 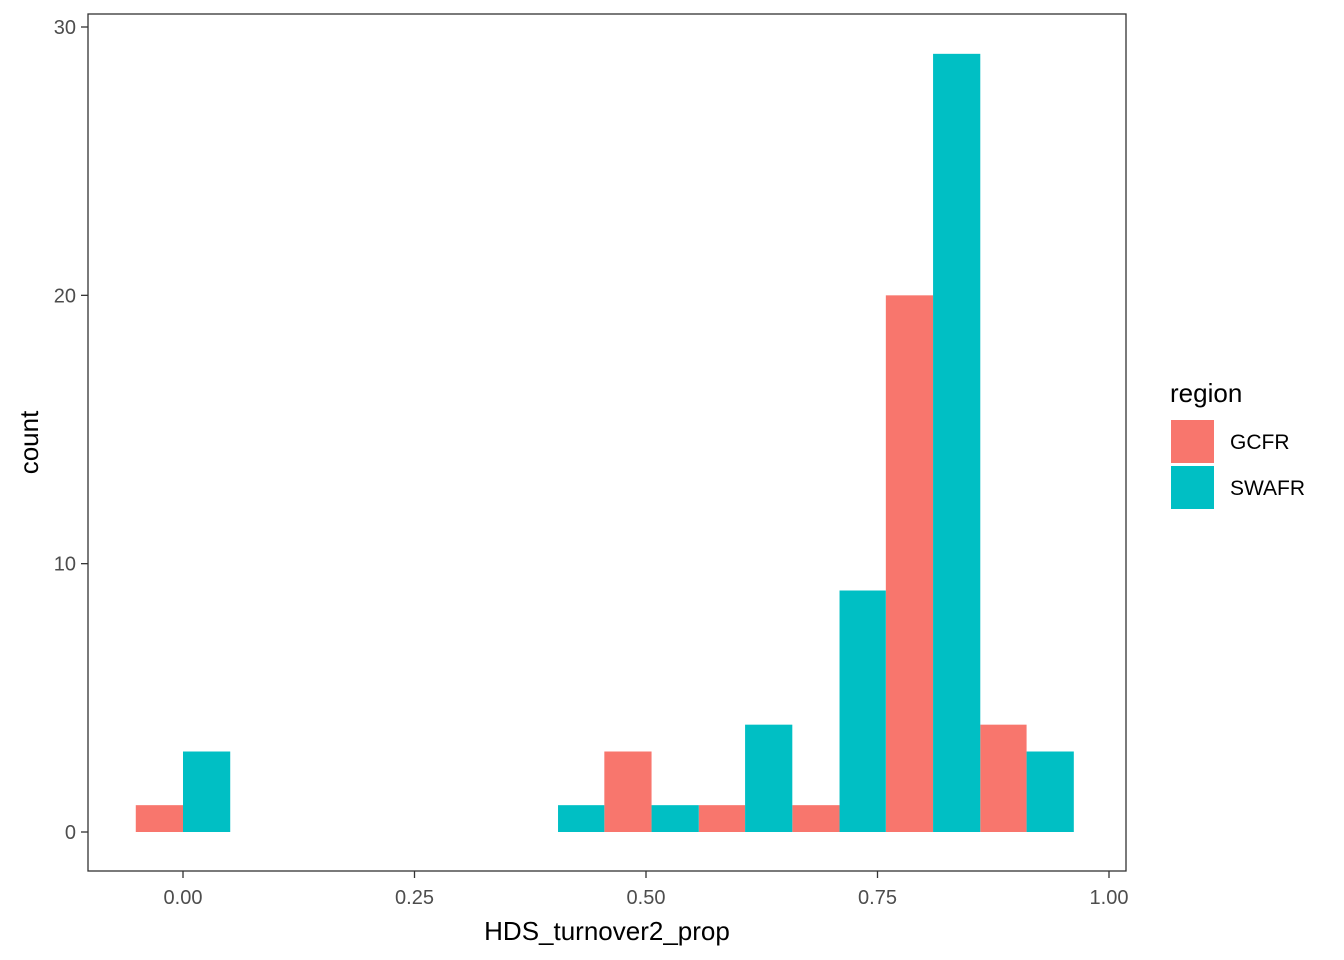 I want to click on legend-title: region, so click(x=1206, y=393).